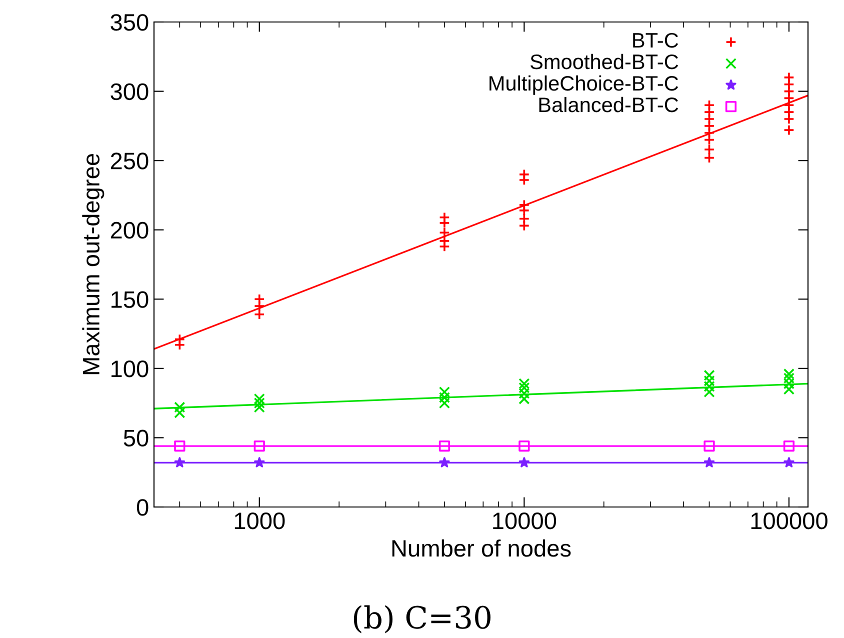  I want to click on y-tick-label: 100, so click(130, 369).